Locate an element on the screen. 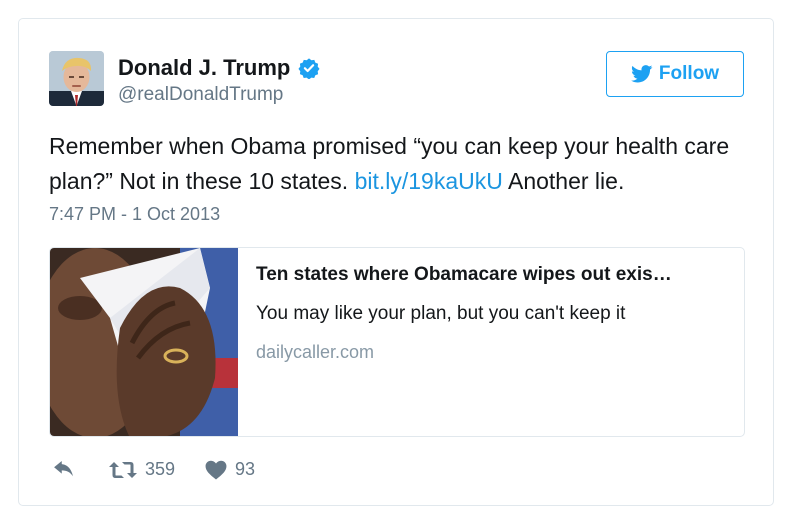 This screenshot has width=798, height=530. author-row: Donald J. Trump is located at coordinates (219, 68).